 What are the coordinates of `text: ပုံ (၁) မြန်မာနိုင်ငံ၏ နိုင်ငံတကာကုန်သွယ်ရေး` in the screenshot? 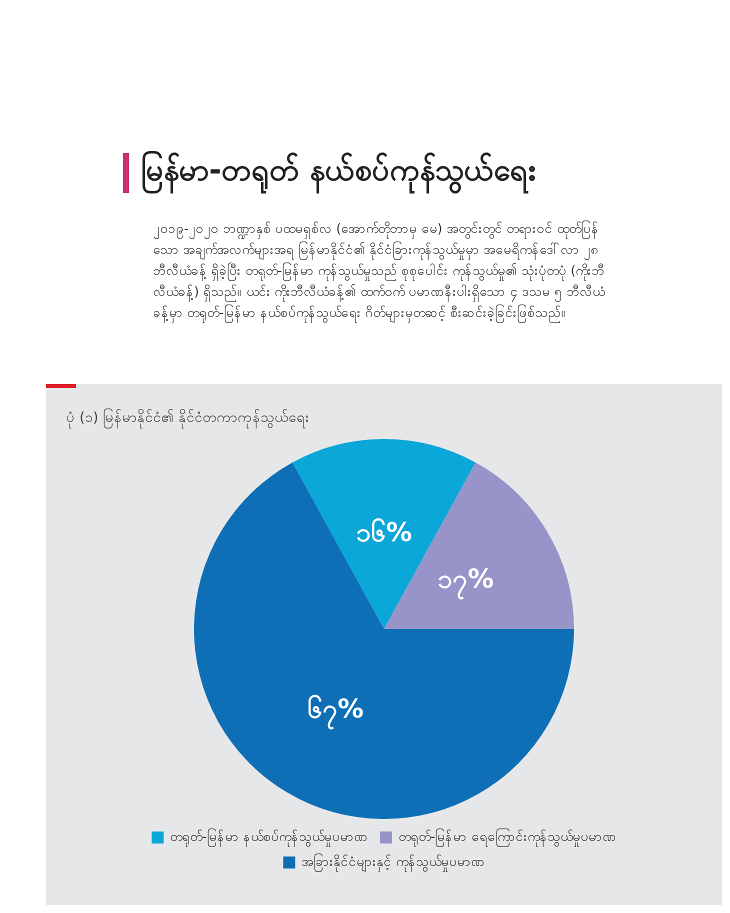 It's located at (187, 418).